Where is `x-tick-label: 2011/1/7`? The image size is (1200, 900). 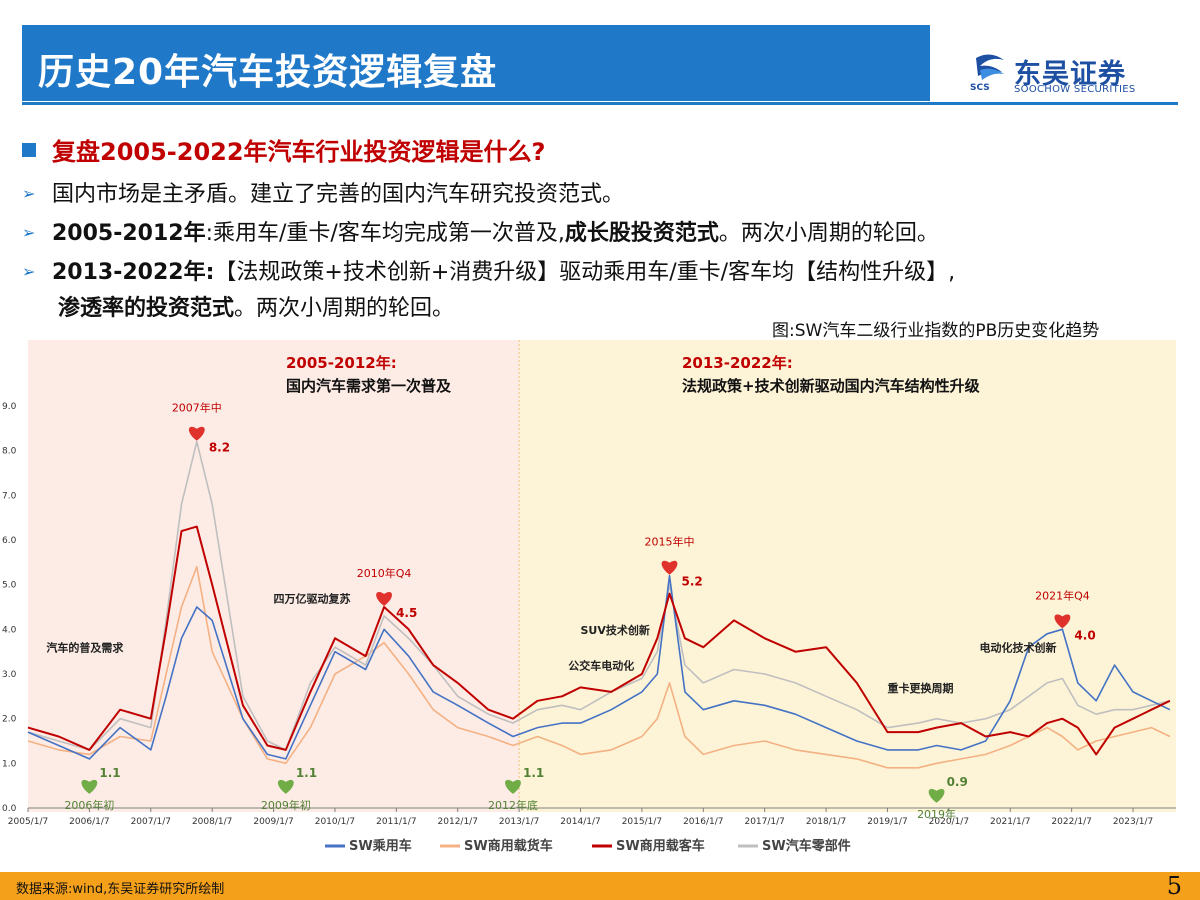 x-tick-label: 2011/1/7 is located at coordinates (396, 822).